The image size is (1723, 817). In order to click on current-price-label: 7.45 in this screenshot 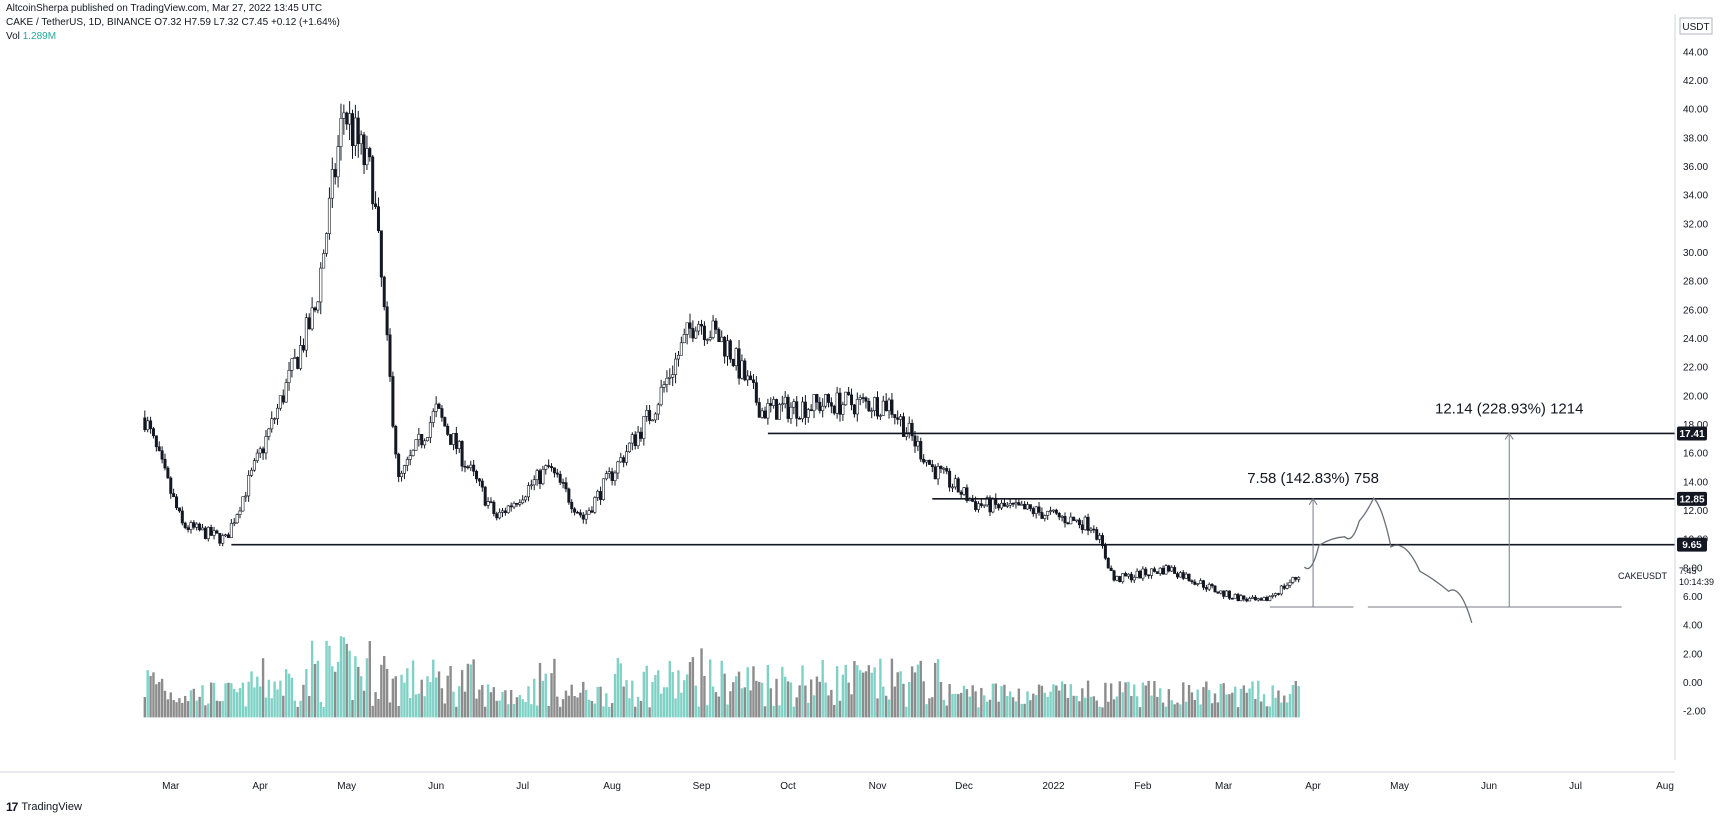, I will do `click(1688, 571)`.